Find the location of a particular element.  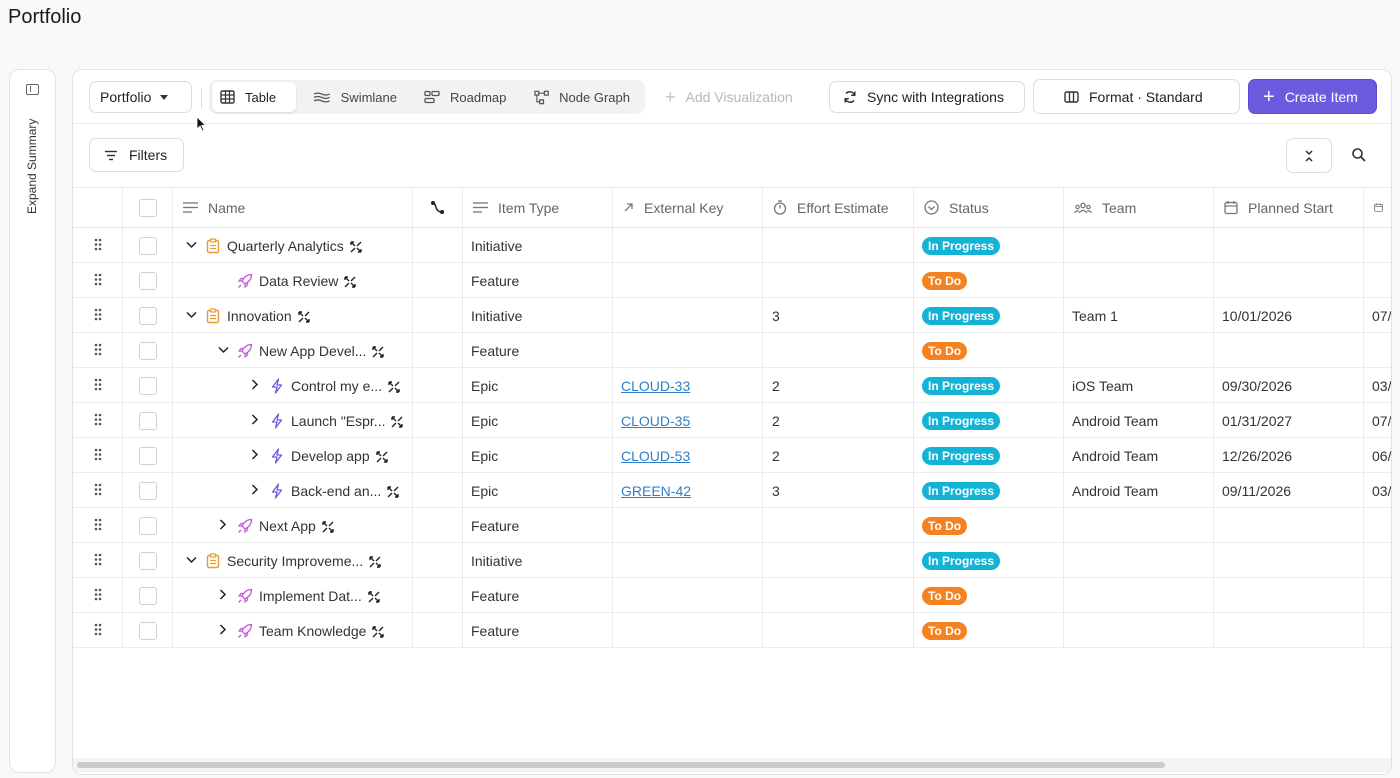

table-row: New App Devel... Feature To Do is located at coordinates (732, 350).